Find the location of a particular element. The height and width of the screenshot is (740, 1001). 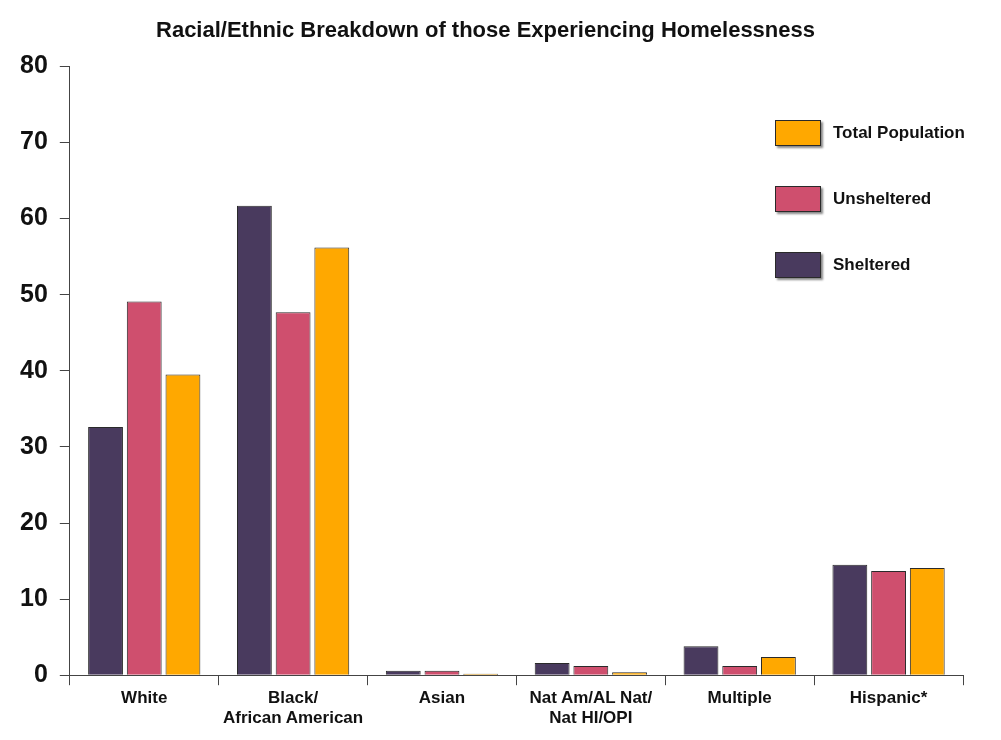

x-tick-label: White is located at coordinates (144, 698).